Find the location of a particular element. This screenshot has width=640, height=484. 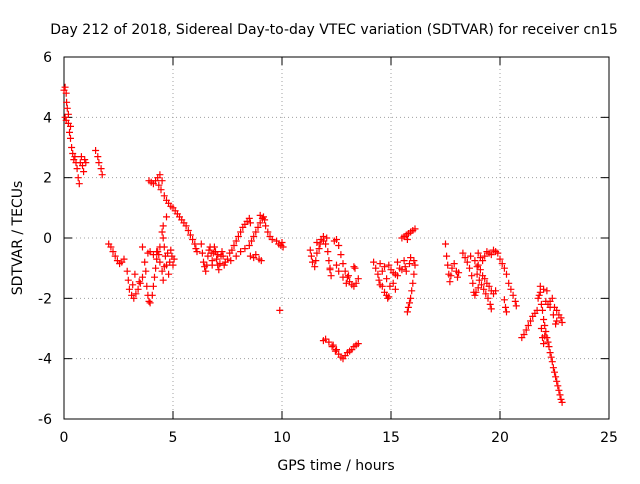

x-axis-label: GPS time / hours is located at coordinates (335, 466).